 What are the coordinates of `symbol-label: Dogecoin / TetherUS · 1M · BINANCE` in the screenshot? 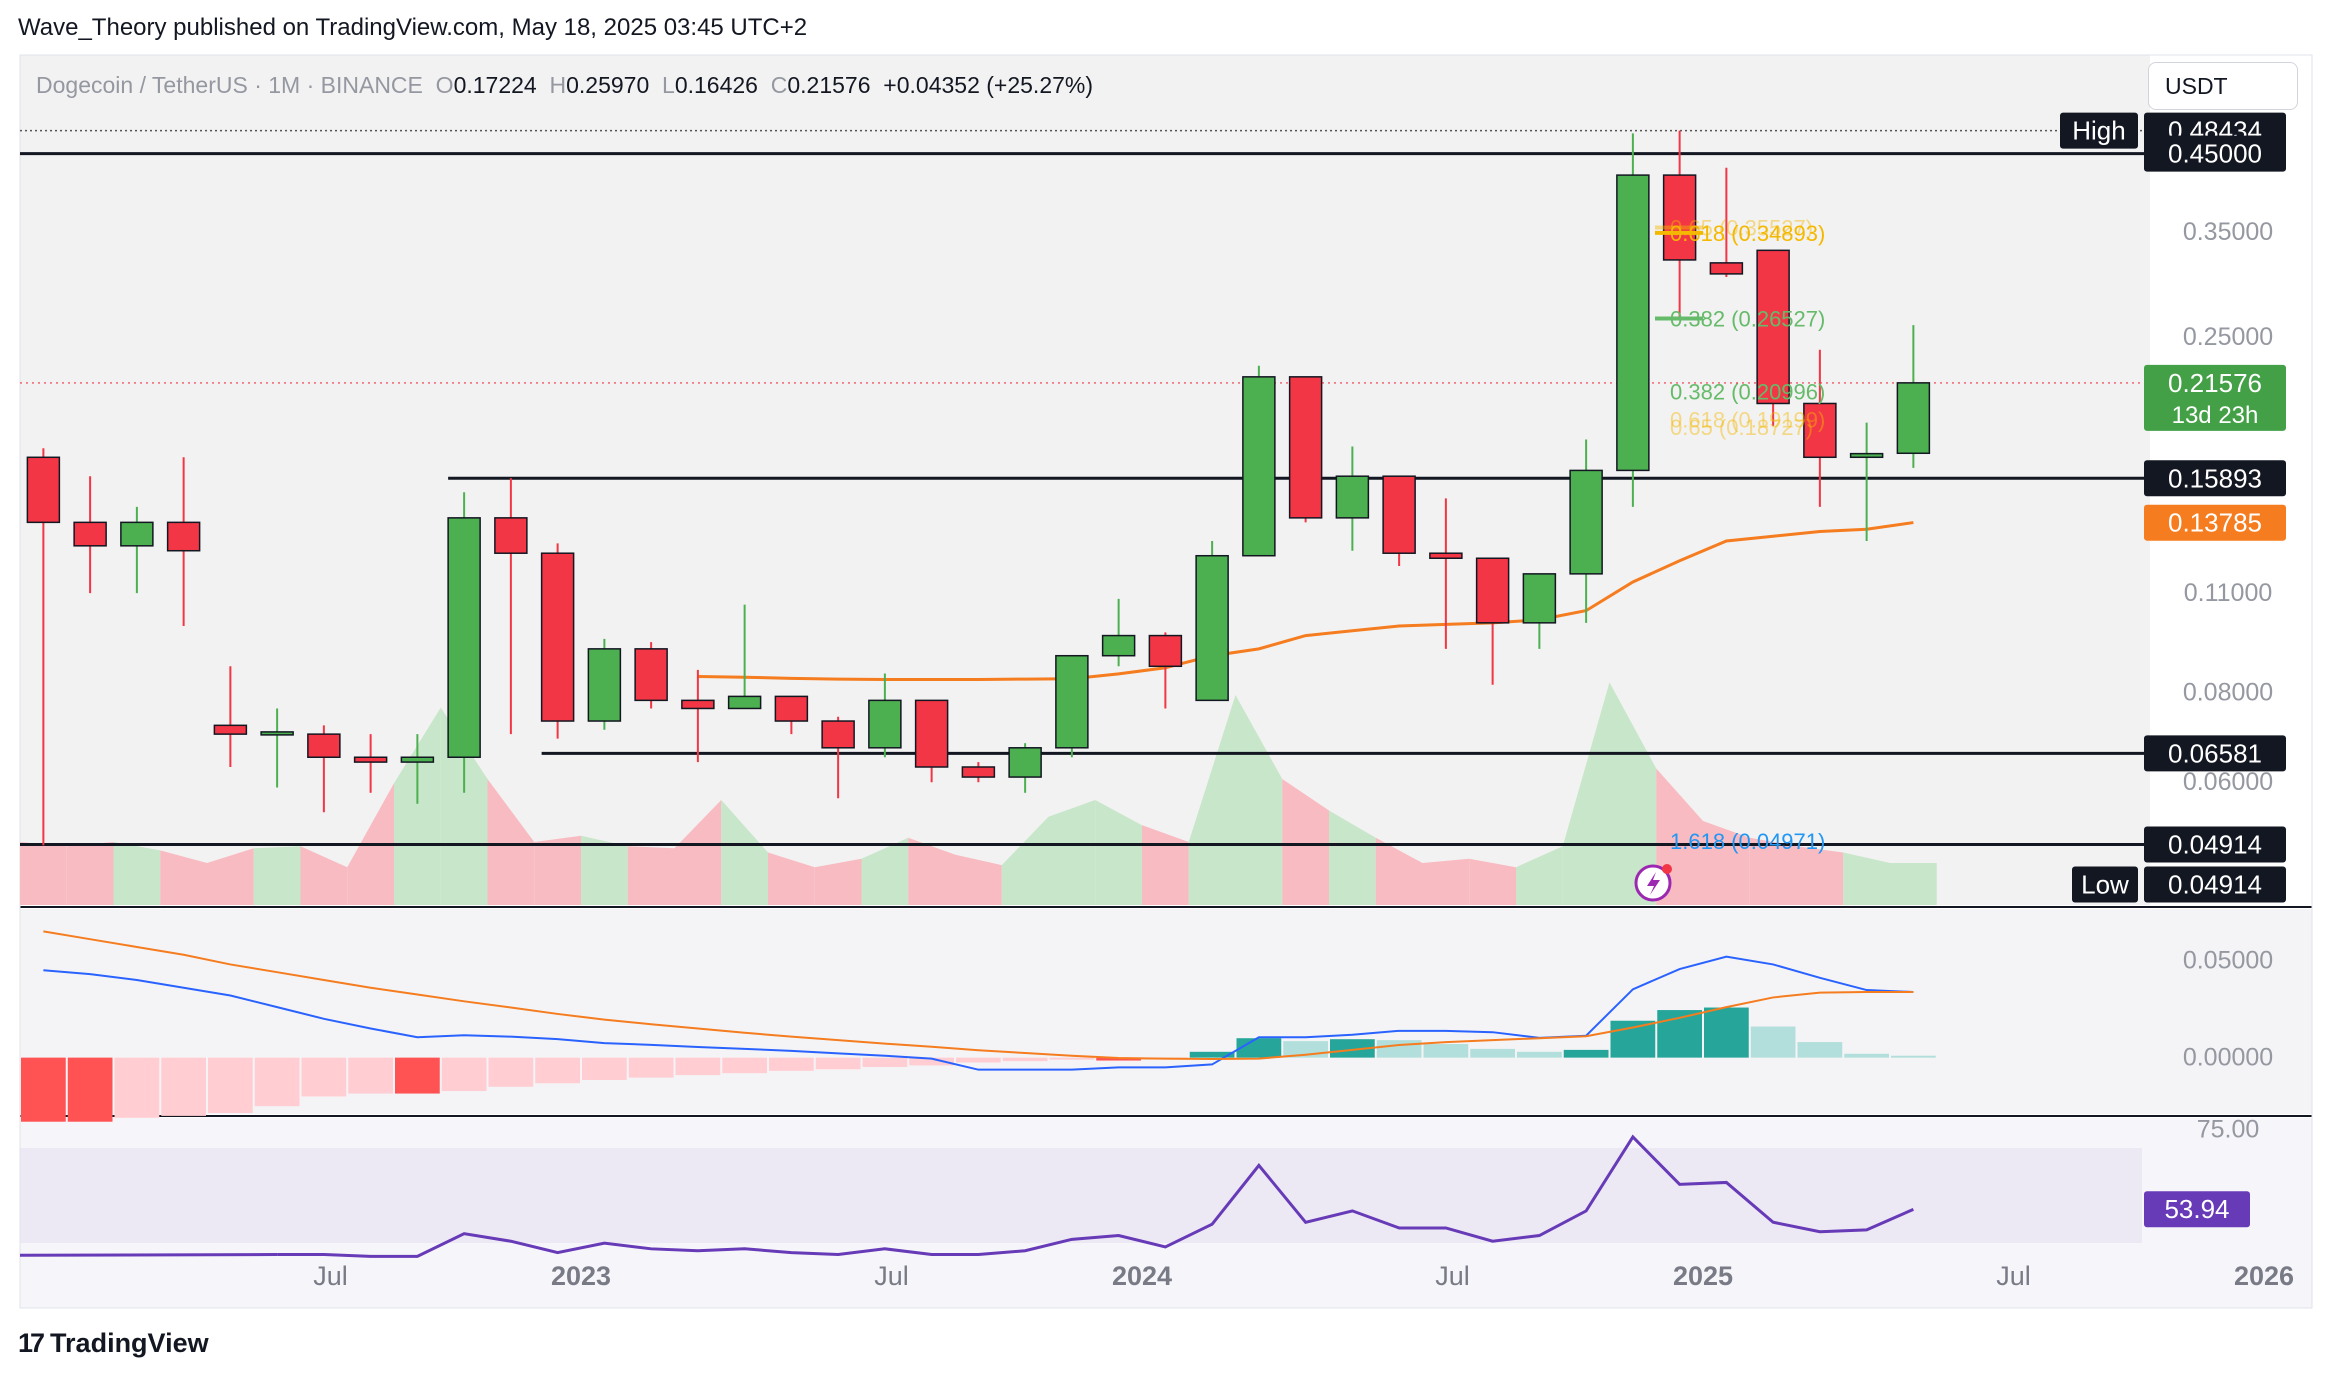 It's located at (229, 85).